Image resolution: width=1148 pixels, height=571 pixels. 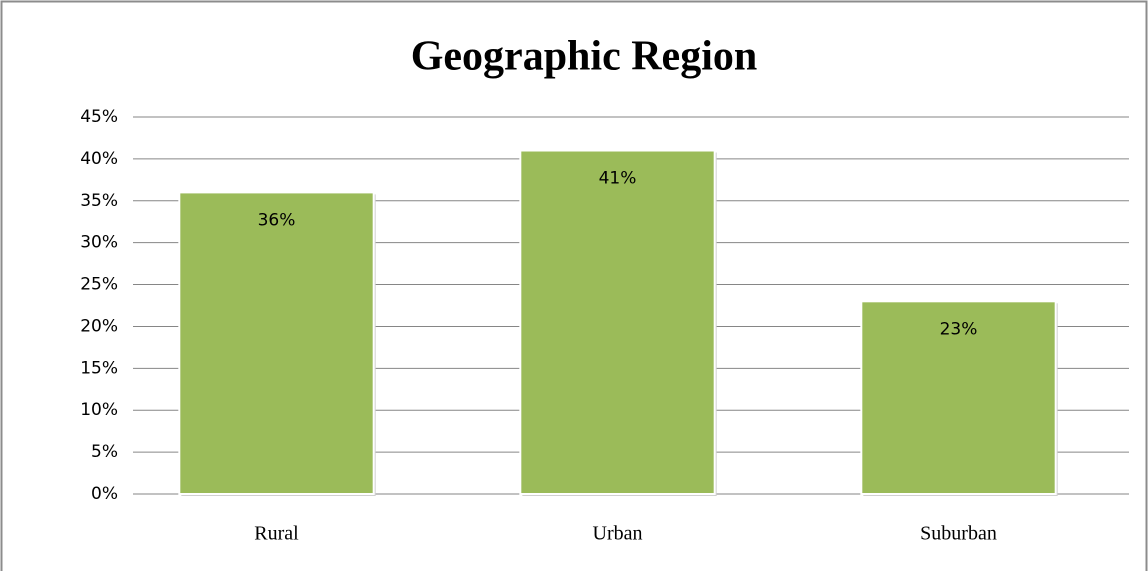 What do you see at coordinates (618, 534) in the screenshot?
I see `x-tick-label: Urban` at bounding box center [618, 534].